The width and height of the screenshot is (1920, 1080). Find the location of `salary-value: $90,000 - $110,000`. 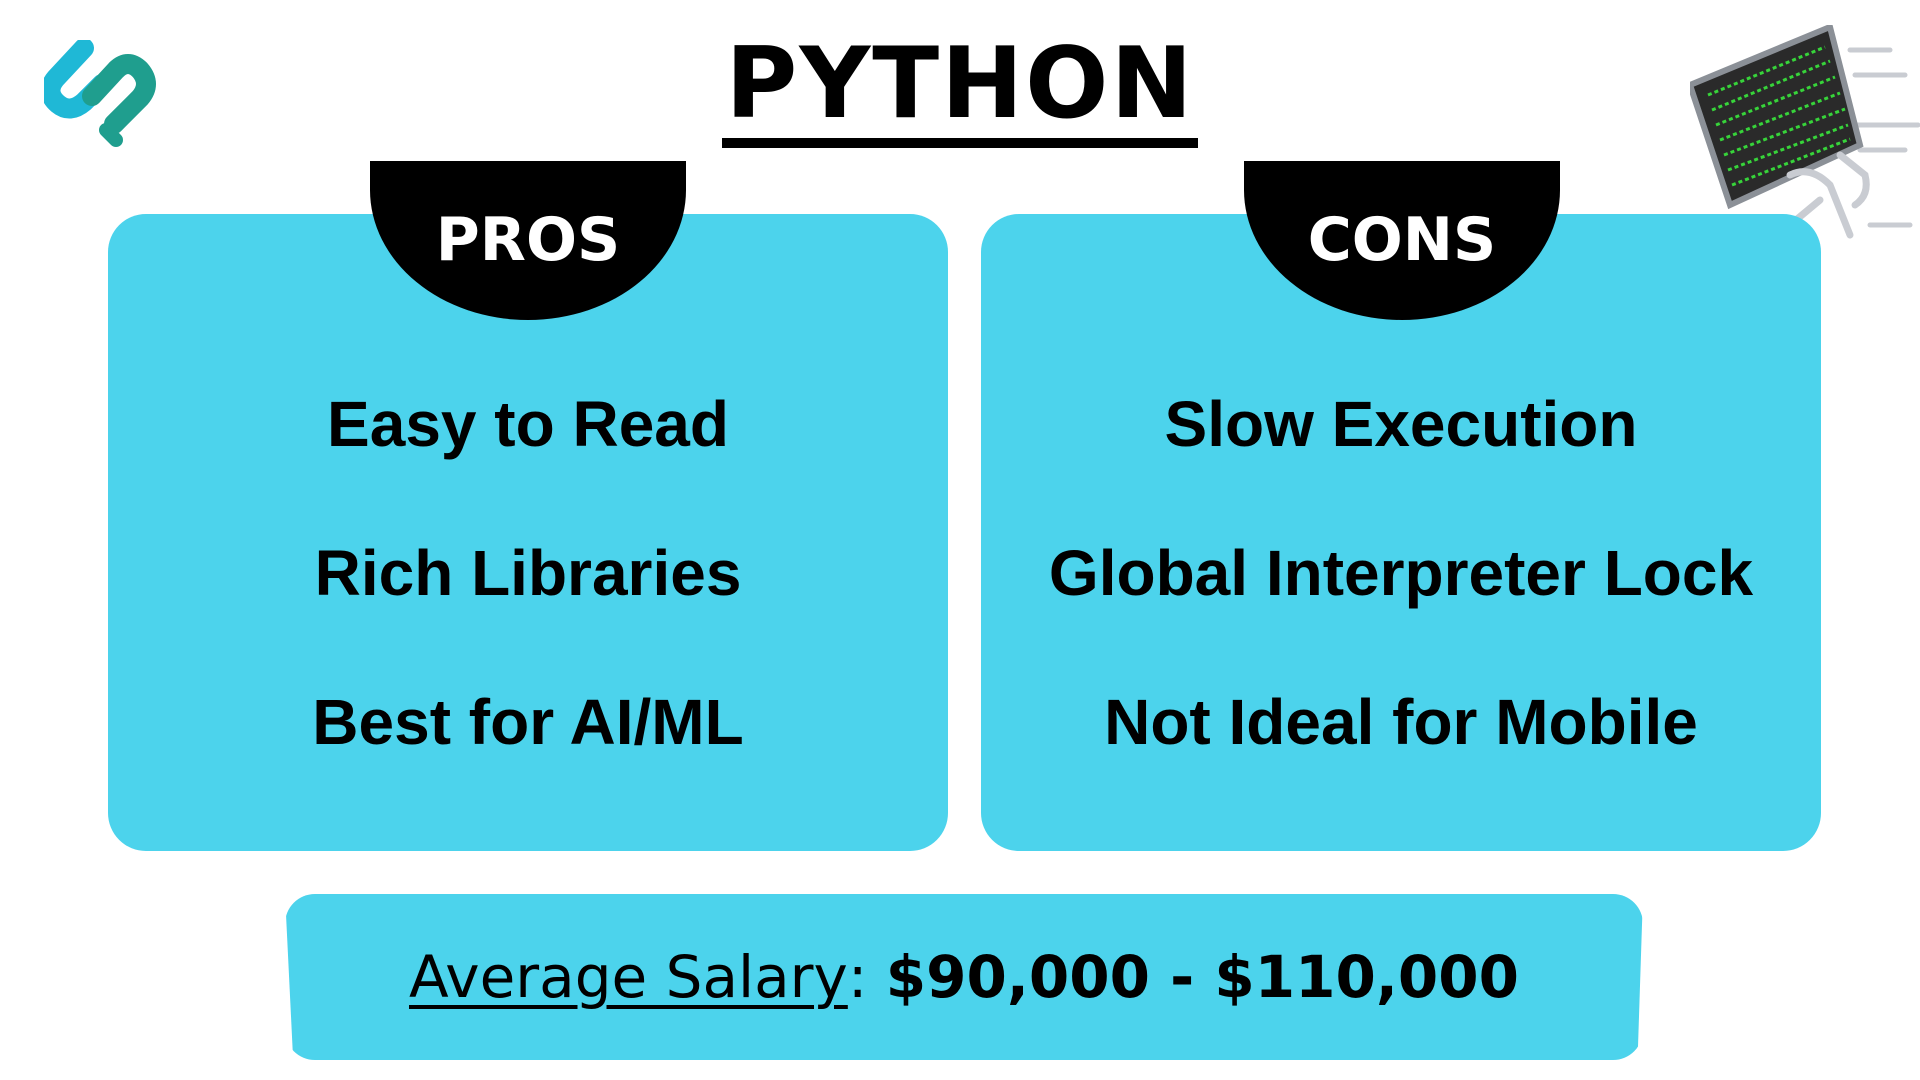

salary-value: $90,000 - $110,000 is located at coordinates (1202, 977).